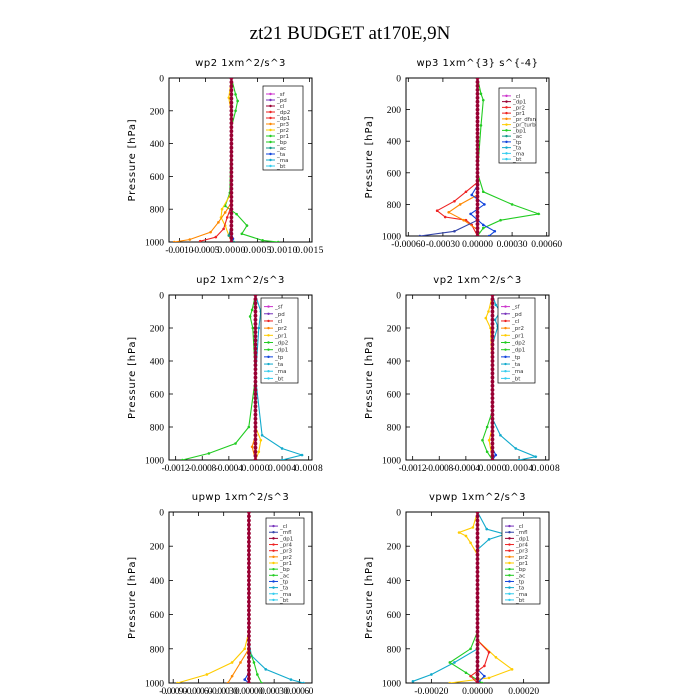  Describe the element at coordinates (519, 589) in the screenshot. I see `legend-label: _ta` at that location.